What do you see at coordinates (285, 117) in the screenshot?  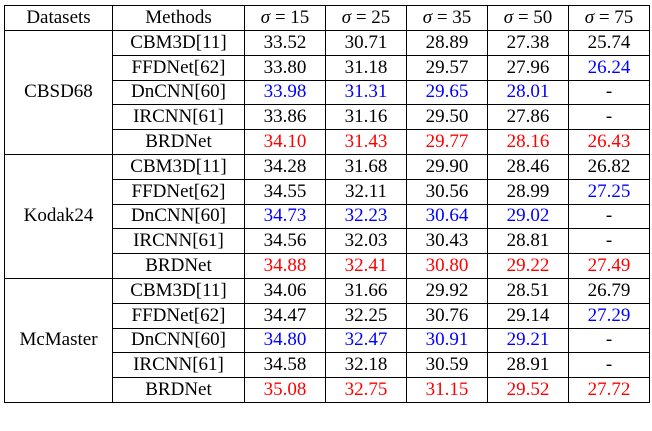 I see `psnr-value: 33.86` at bounding box center [285, 117].